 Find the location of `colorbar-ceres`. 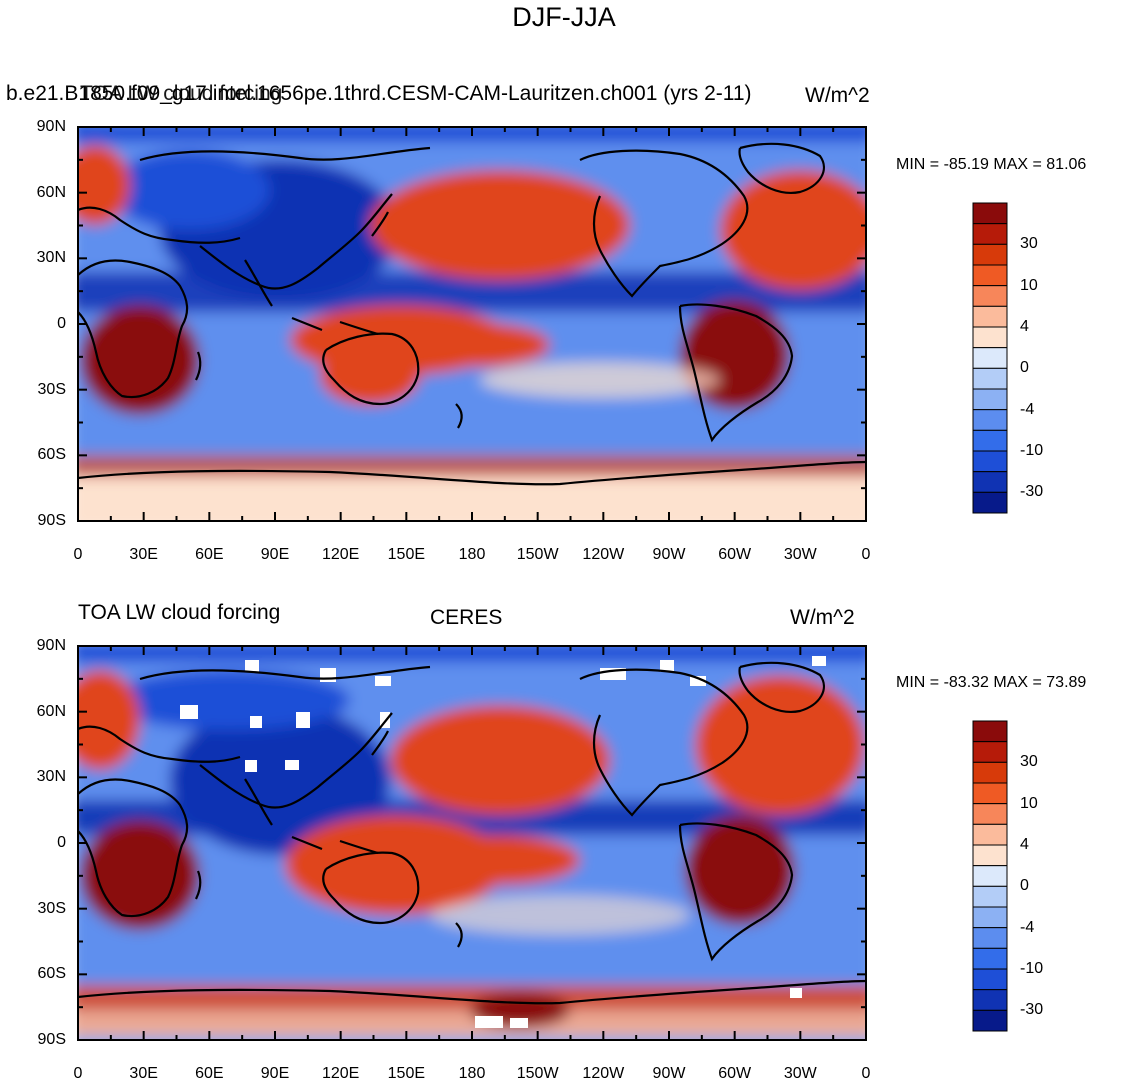

colorbar-ceres is located at coordinates (990, 876).